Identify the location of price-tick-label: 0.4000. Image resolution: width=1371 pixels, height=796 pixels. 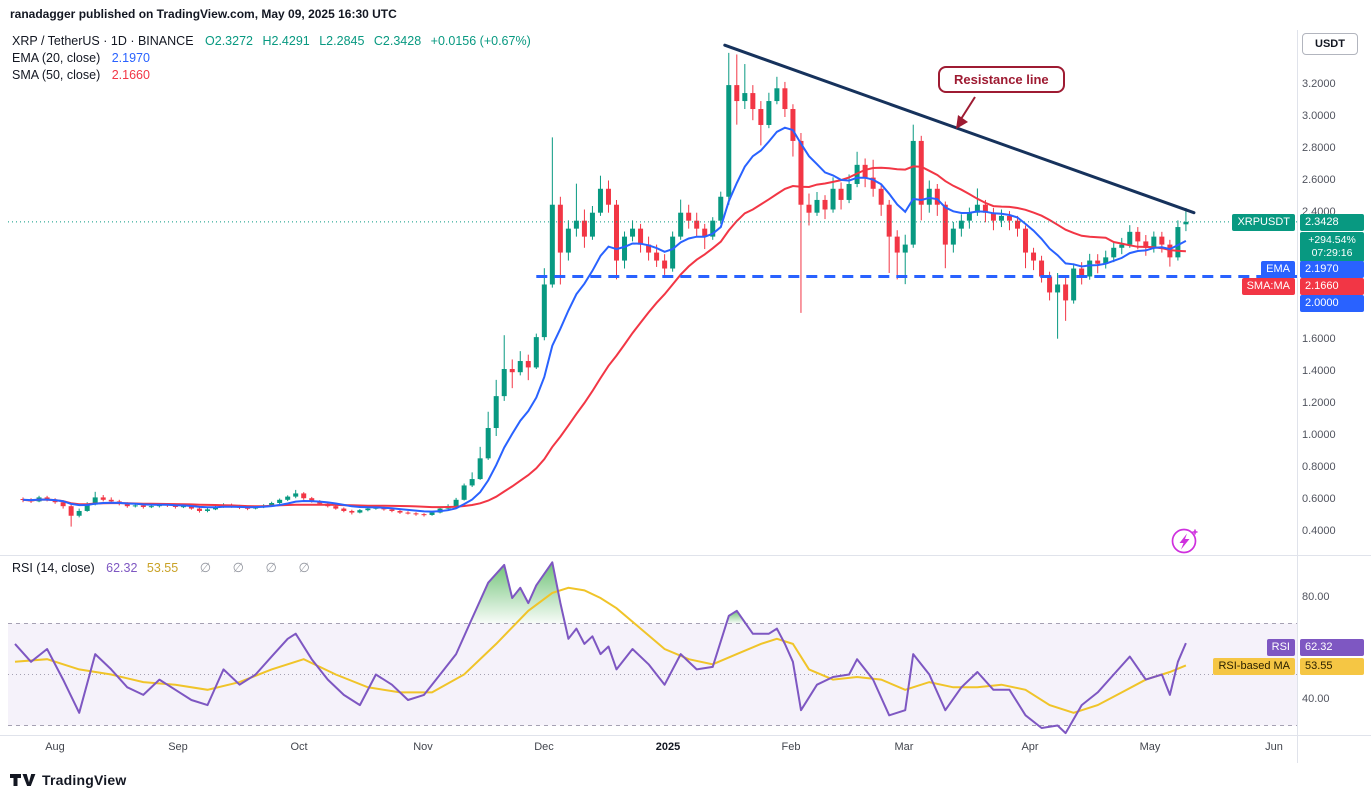
(1319, 530).